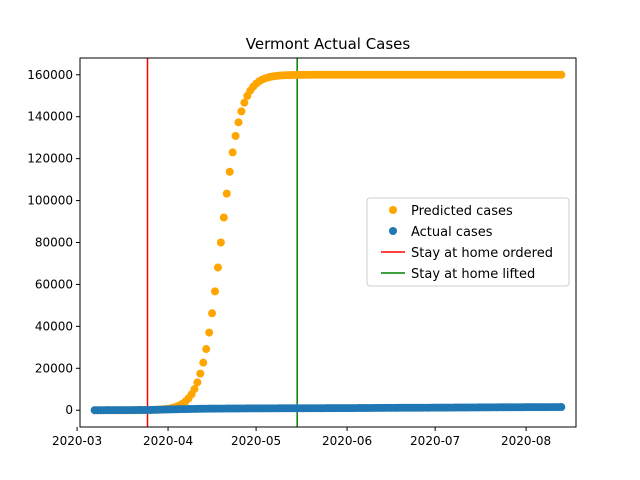 The image size is (640, 480). I want to click on x-tick-label: 2020-03, so click(77, 441).